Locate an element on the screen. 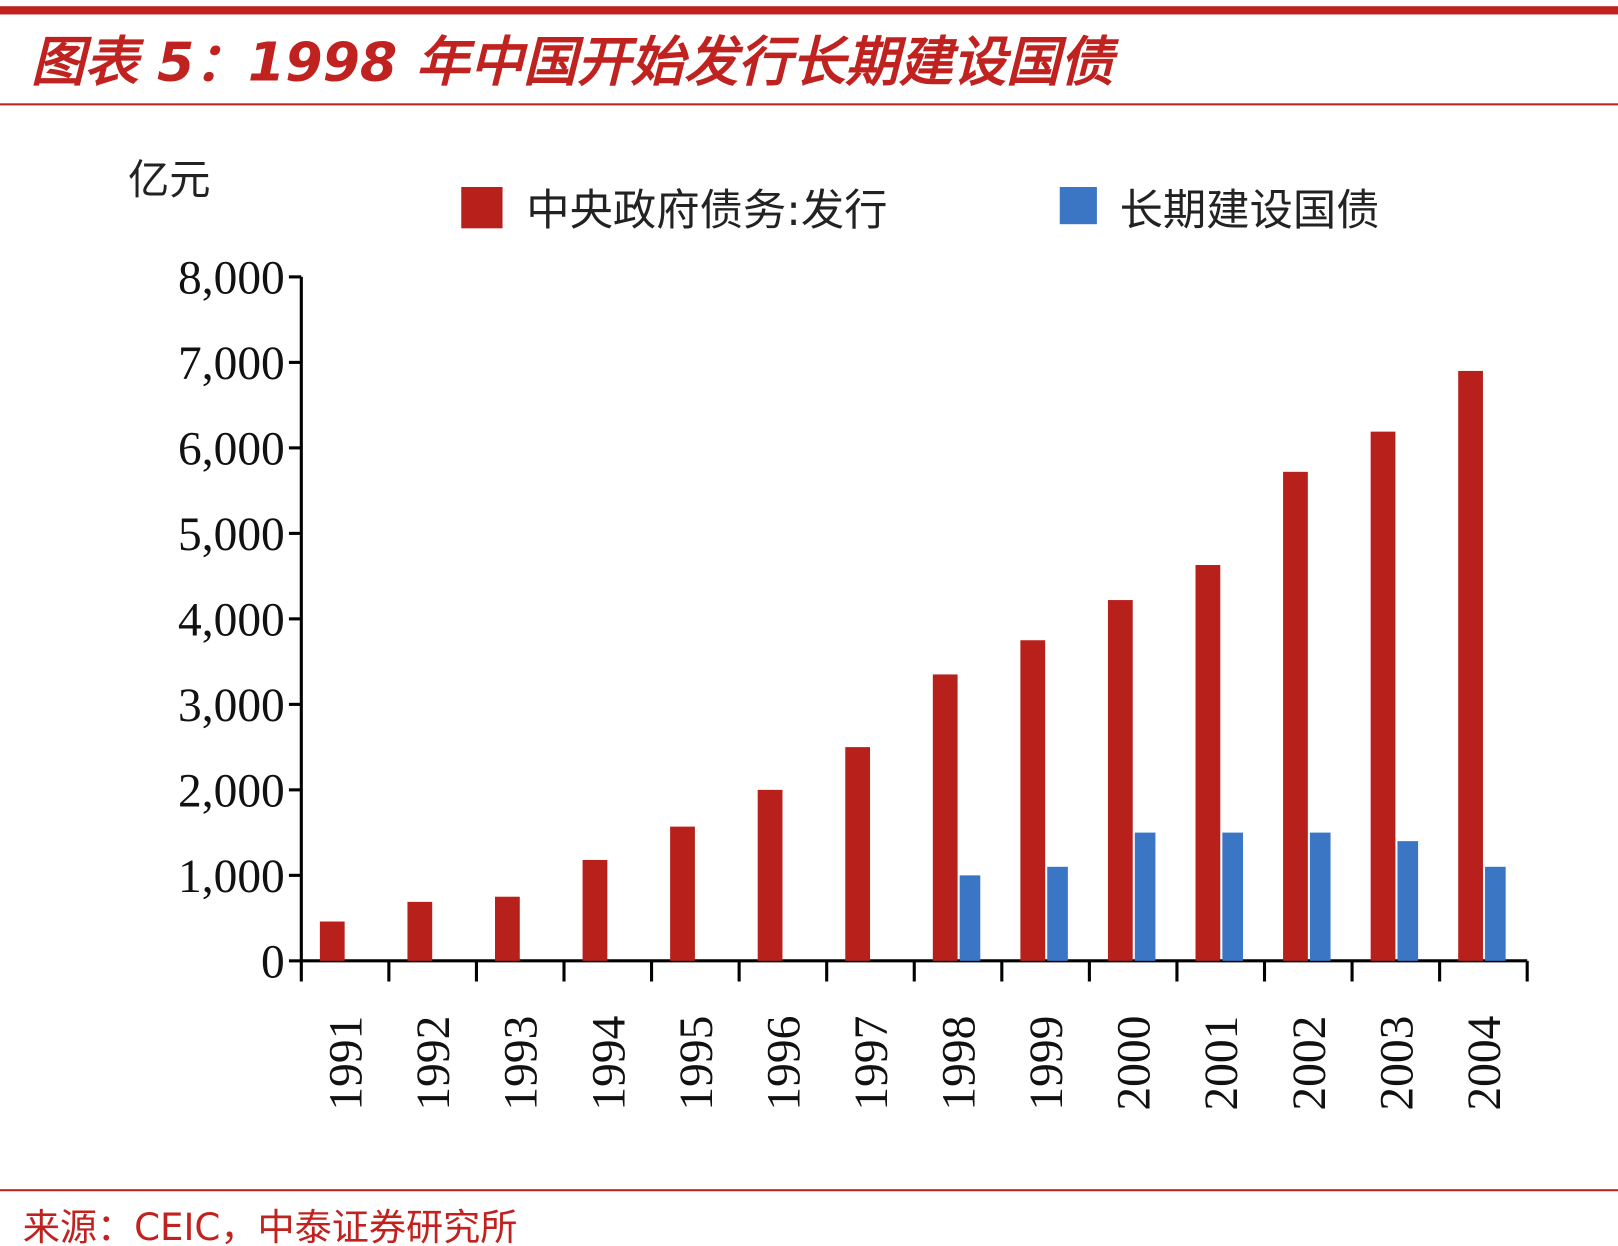  bar-central-debt-1995 is located at coordinates (682, 893).